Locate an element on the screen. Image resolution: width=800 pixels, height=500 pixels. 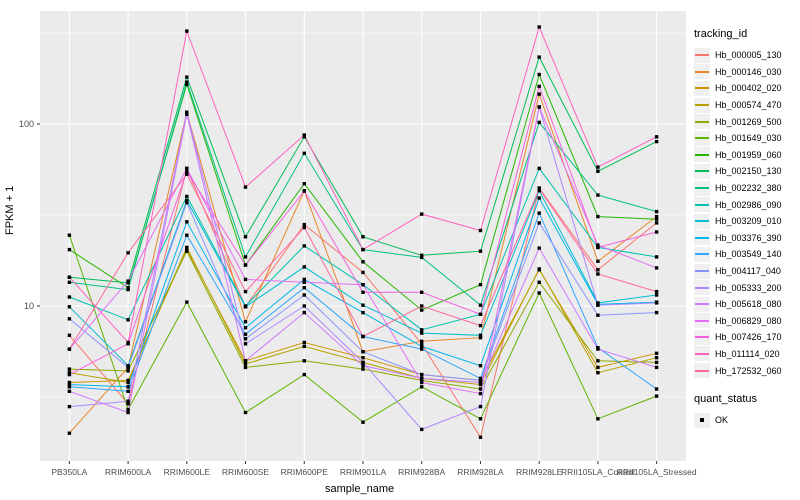
x-tick-label: RRIM928LE is located at coordinates (539, 472).